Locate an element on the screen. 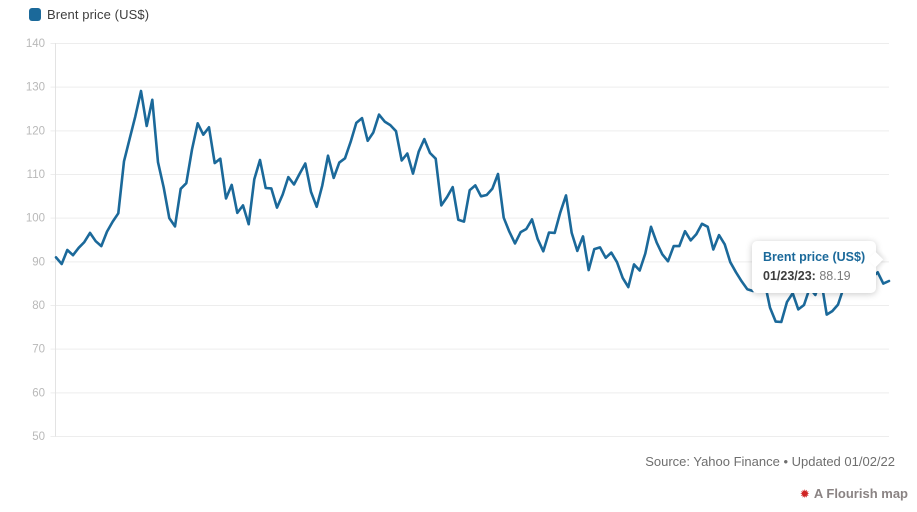 Image resolution: width=917 pixels, height=512 pixels. legend-swatch-icon is located at coordinates (35, 14).